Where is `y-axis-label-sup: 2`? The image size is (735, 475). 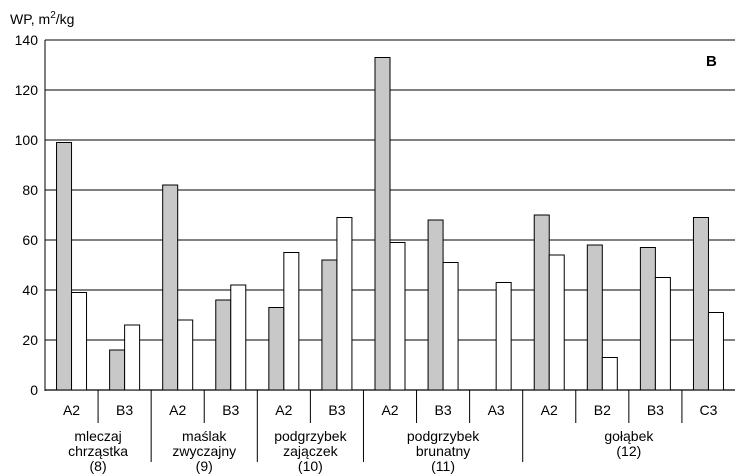 y-axis-label-sup: 2 is located at coordinates (53, 15).